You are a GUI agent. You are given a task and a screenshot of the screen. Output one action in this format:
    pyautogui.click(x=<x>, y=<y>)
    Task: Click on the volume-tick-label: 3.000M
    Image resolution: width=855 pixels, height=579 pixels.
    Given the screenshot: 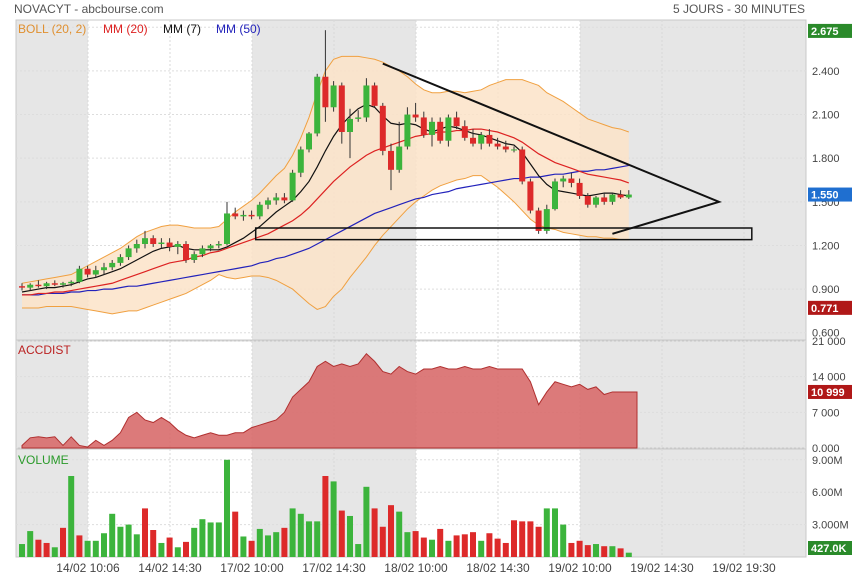 What is the action you would take?
    pyautogui.click(x=830, y=526)
    